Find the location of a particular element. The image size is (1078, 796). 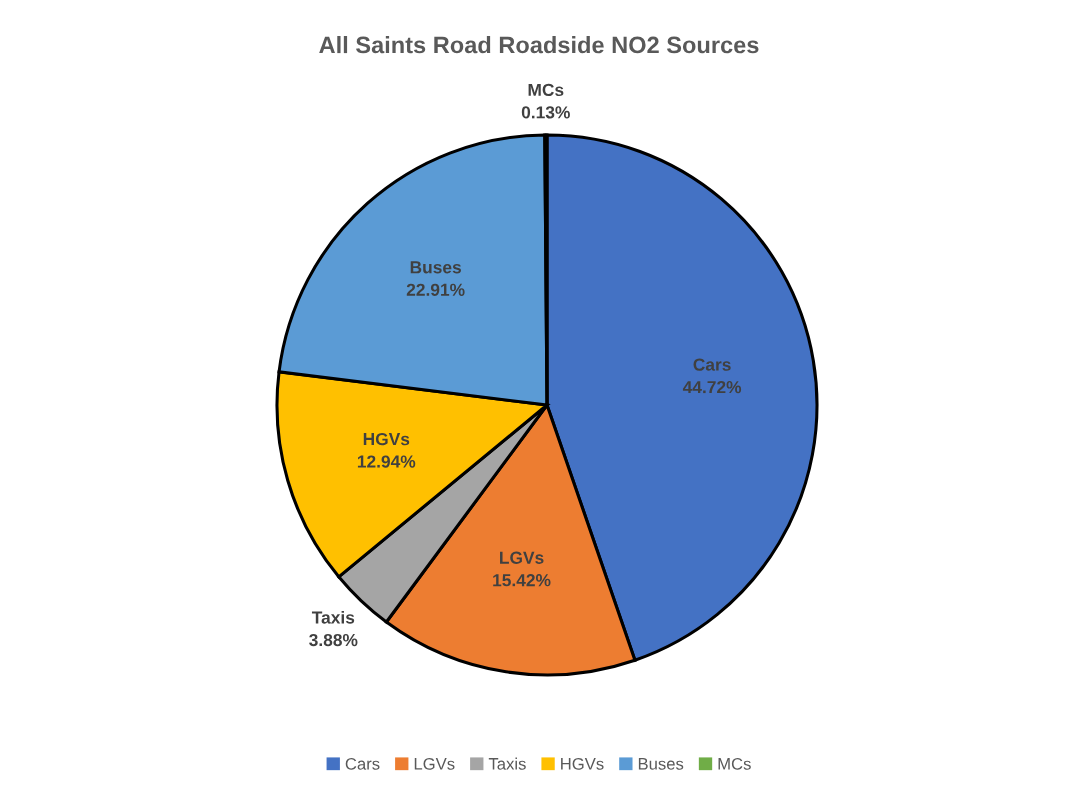

legend-label: LGVs is located at coordinates (434, 763).